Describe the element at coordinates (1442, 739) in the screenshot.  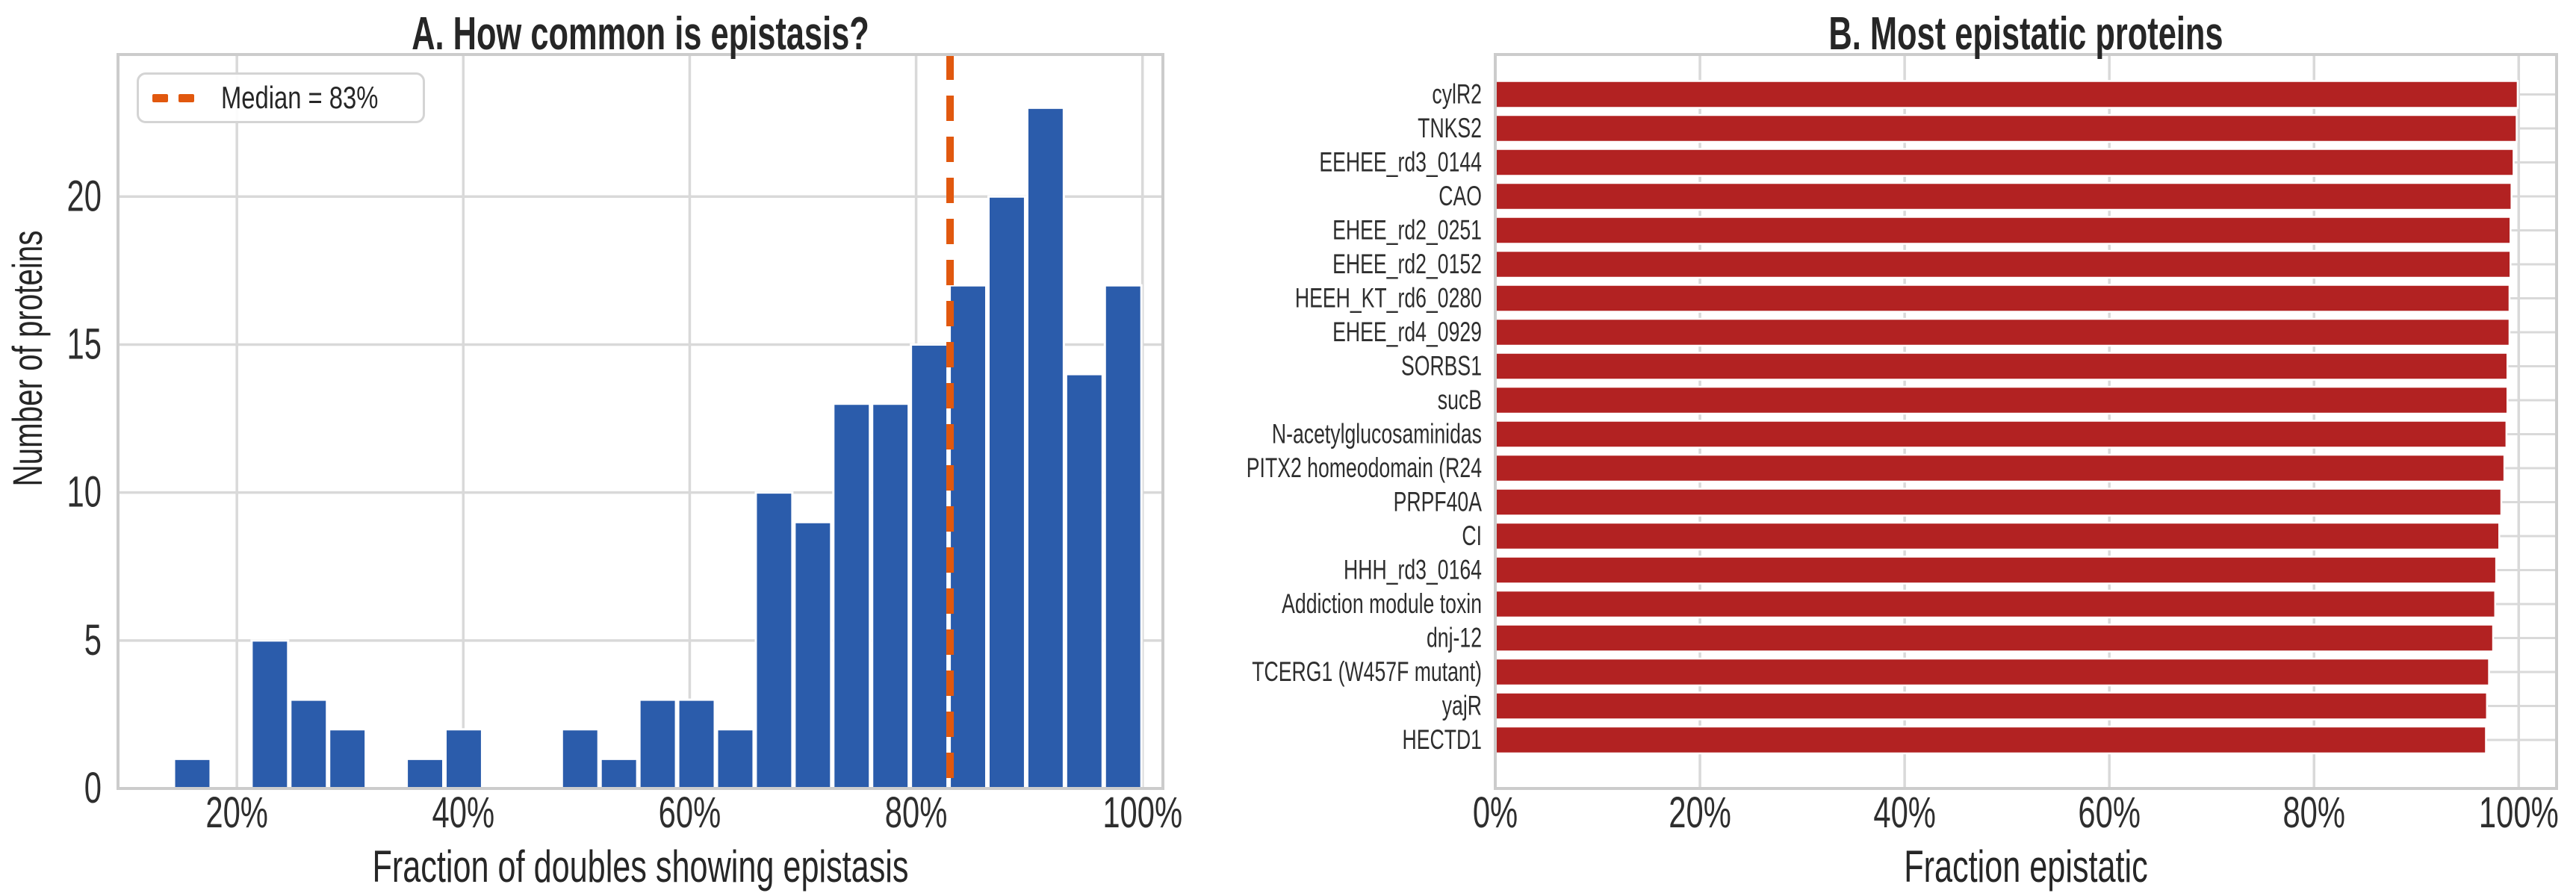
I see `protein-name-label: HECTD1` at that location.